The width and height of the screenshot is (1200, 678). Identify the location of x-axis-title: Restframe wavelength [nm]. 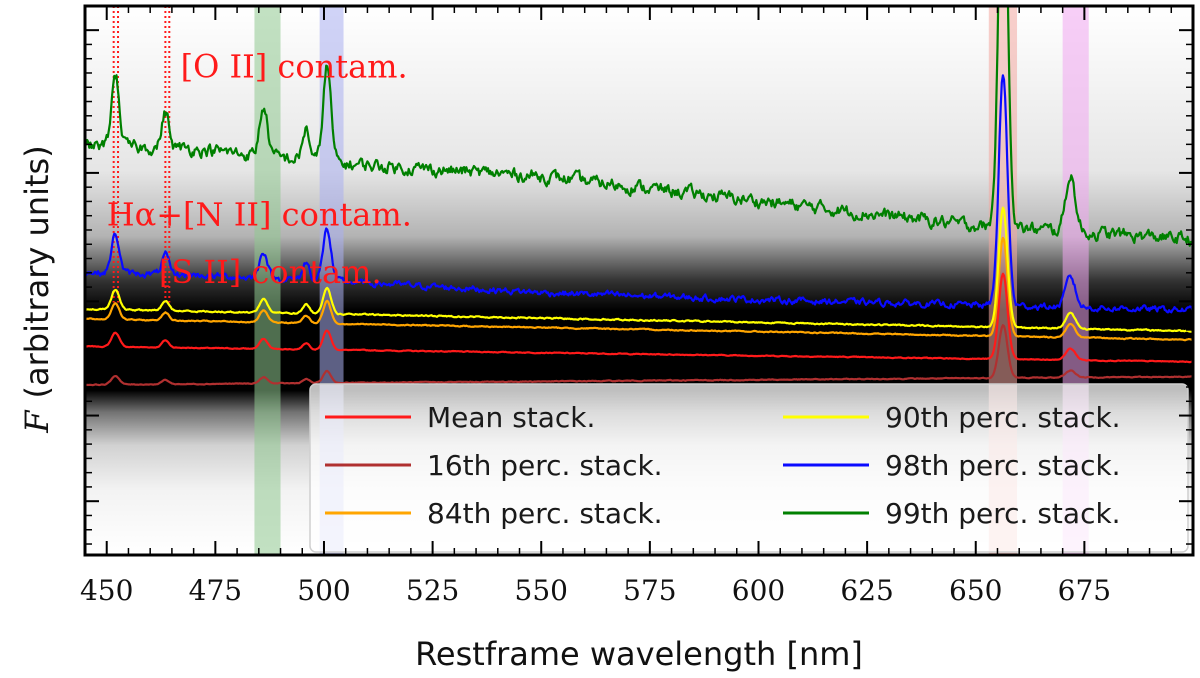
(639, 654).